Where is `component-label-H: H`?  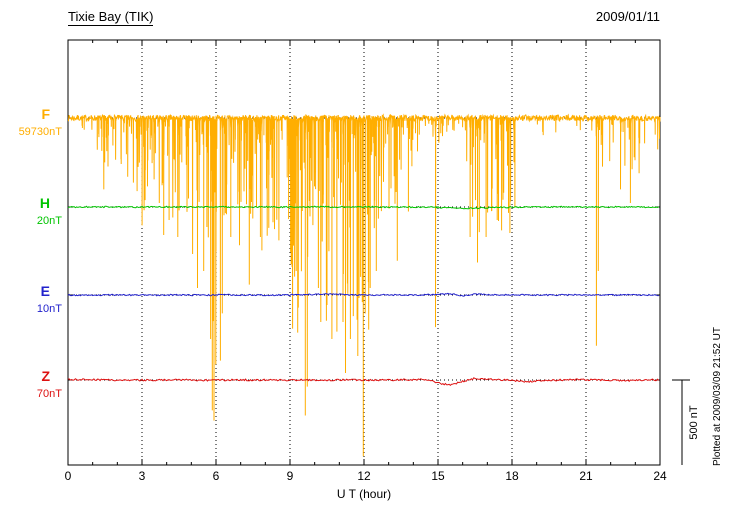
component-label-H: H is located at coordinates (44, 203).